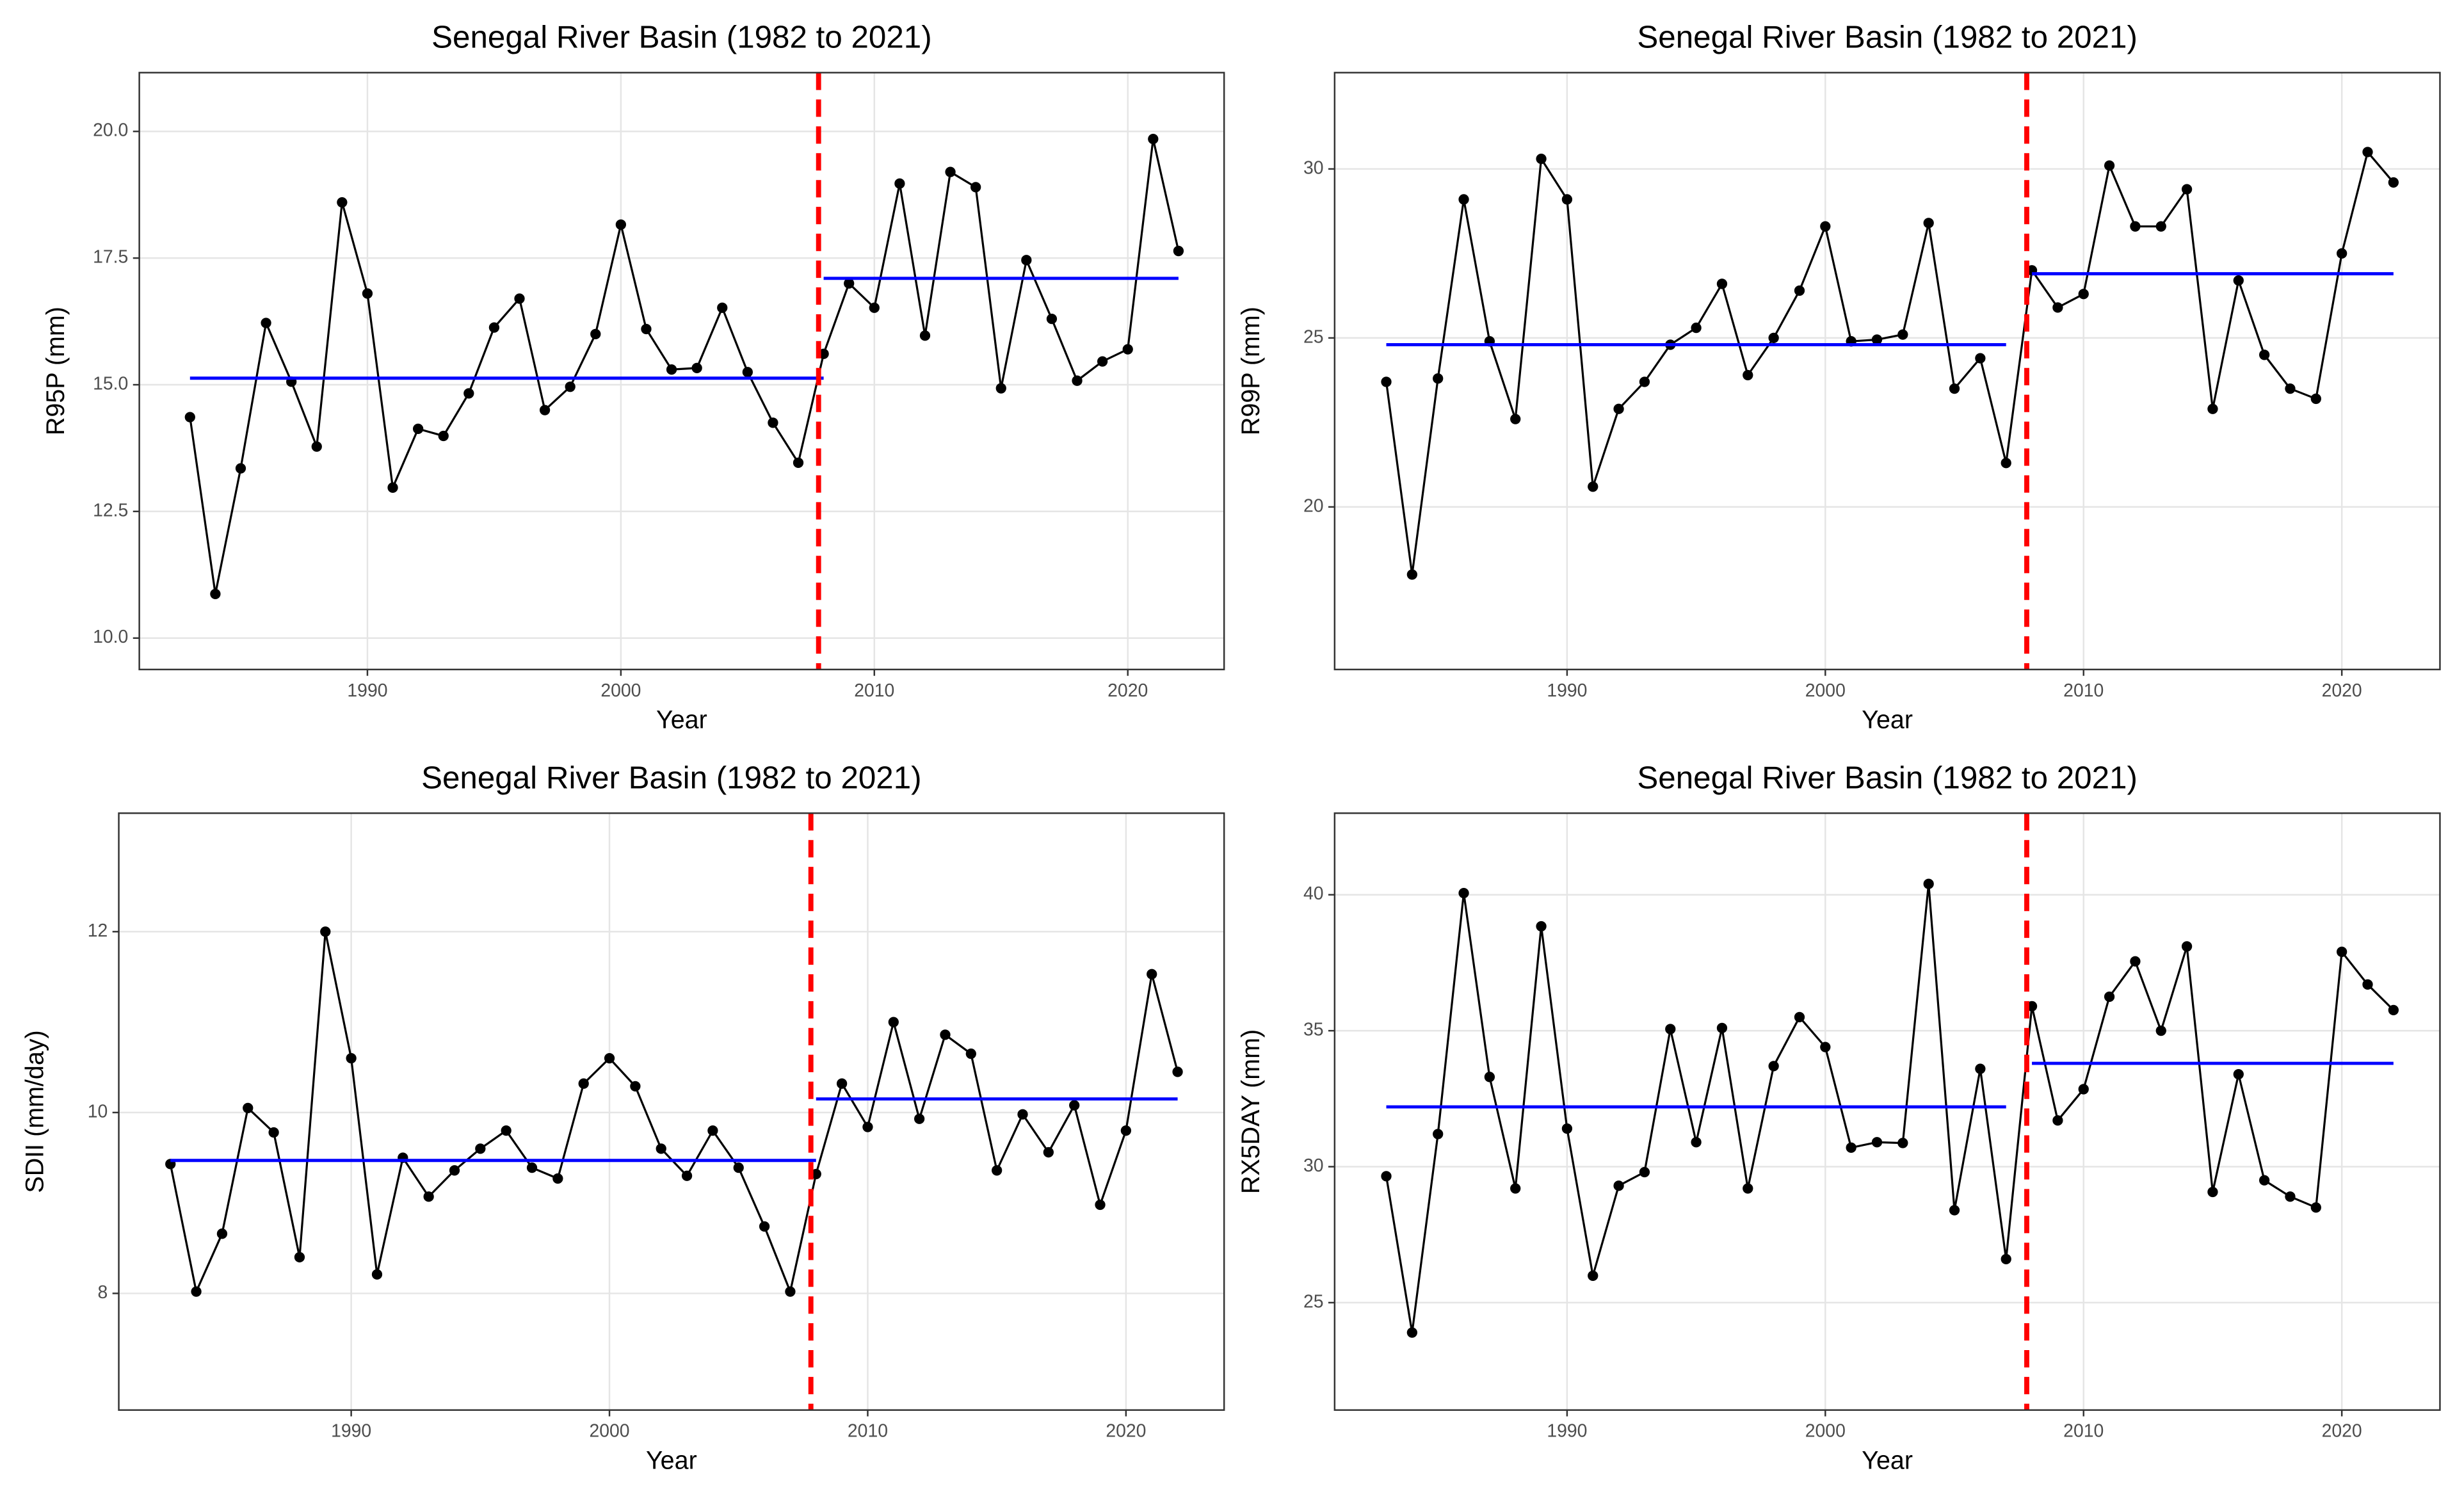  What do you see at coordinates (98, 1111) in the screenshot?
I see `y-tick-label: 10` at bounding box center [98, 1111].